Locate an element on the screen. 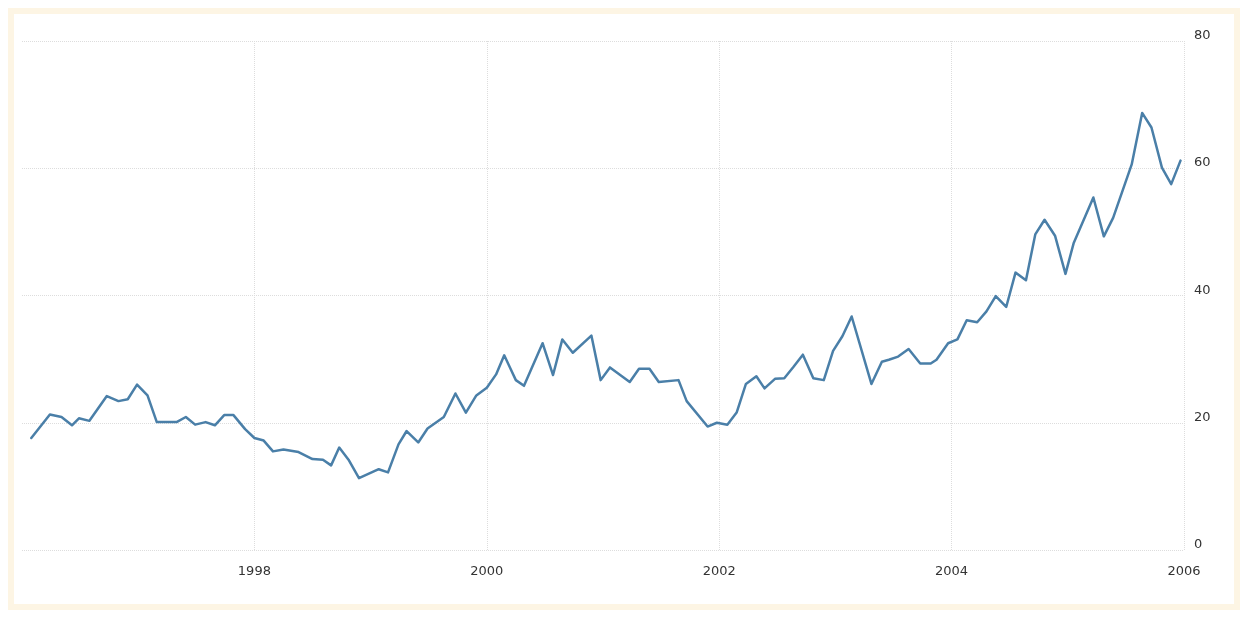  y-tick-label: 80 is located at coordinates (1202, 34).